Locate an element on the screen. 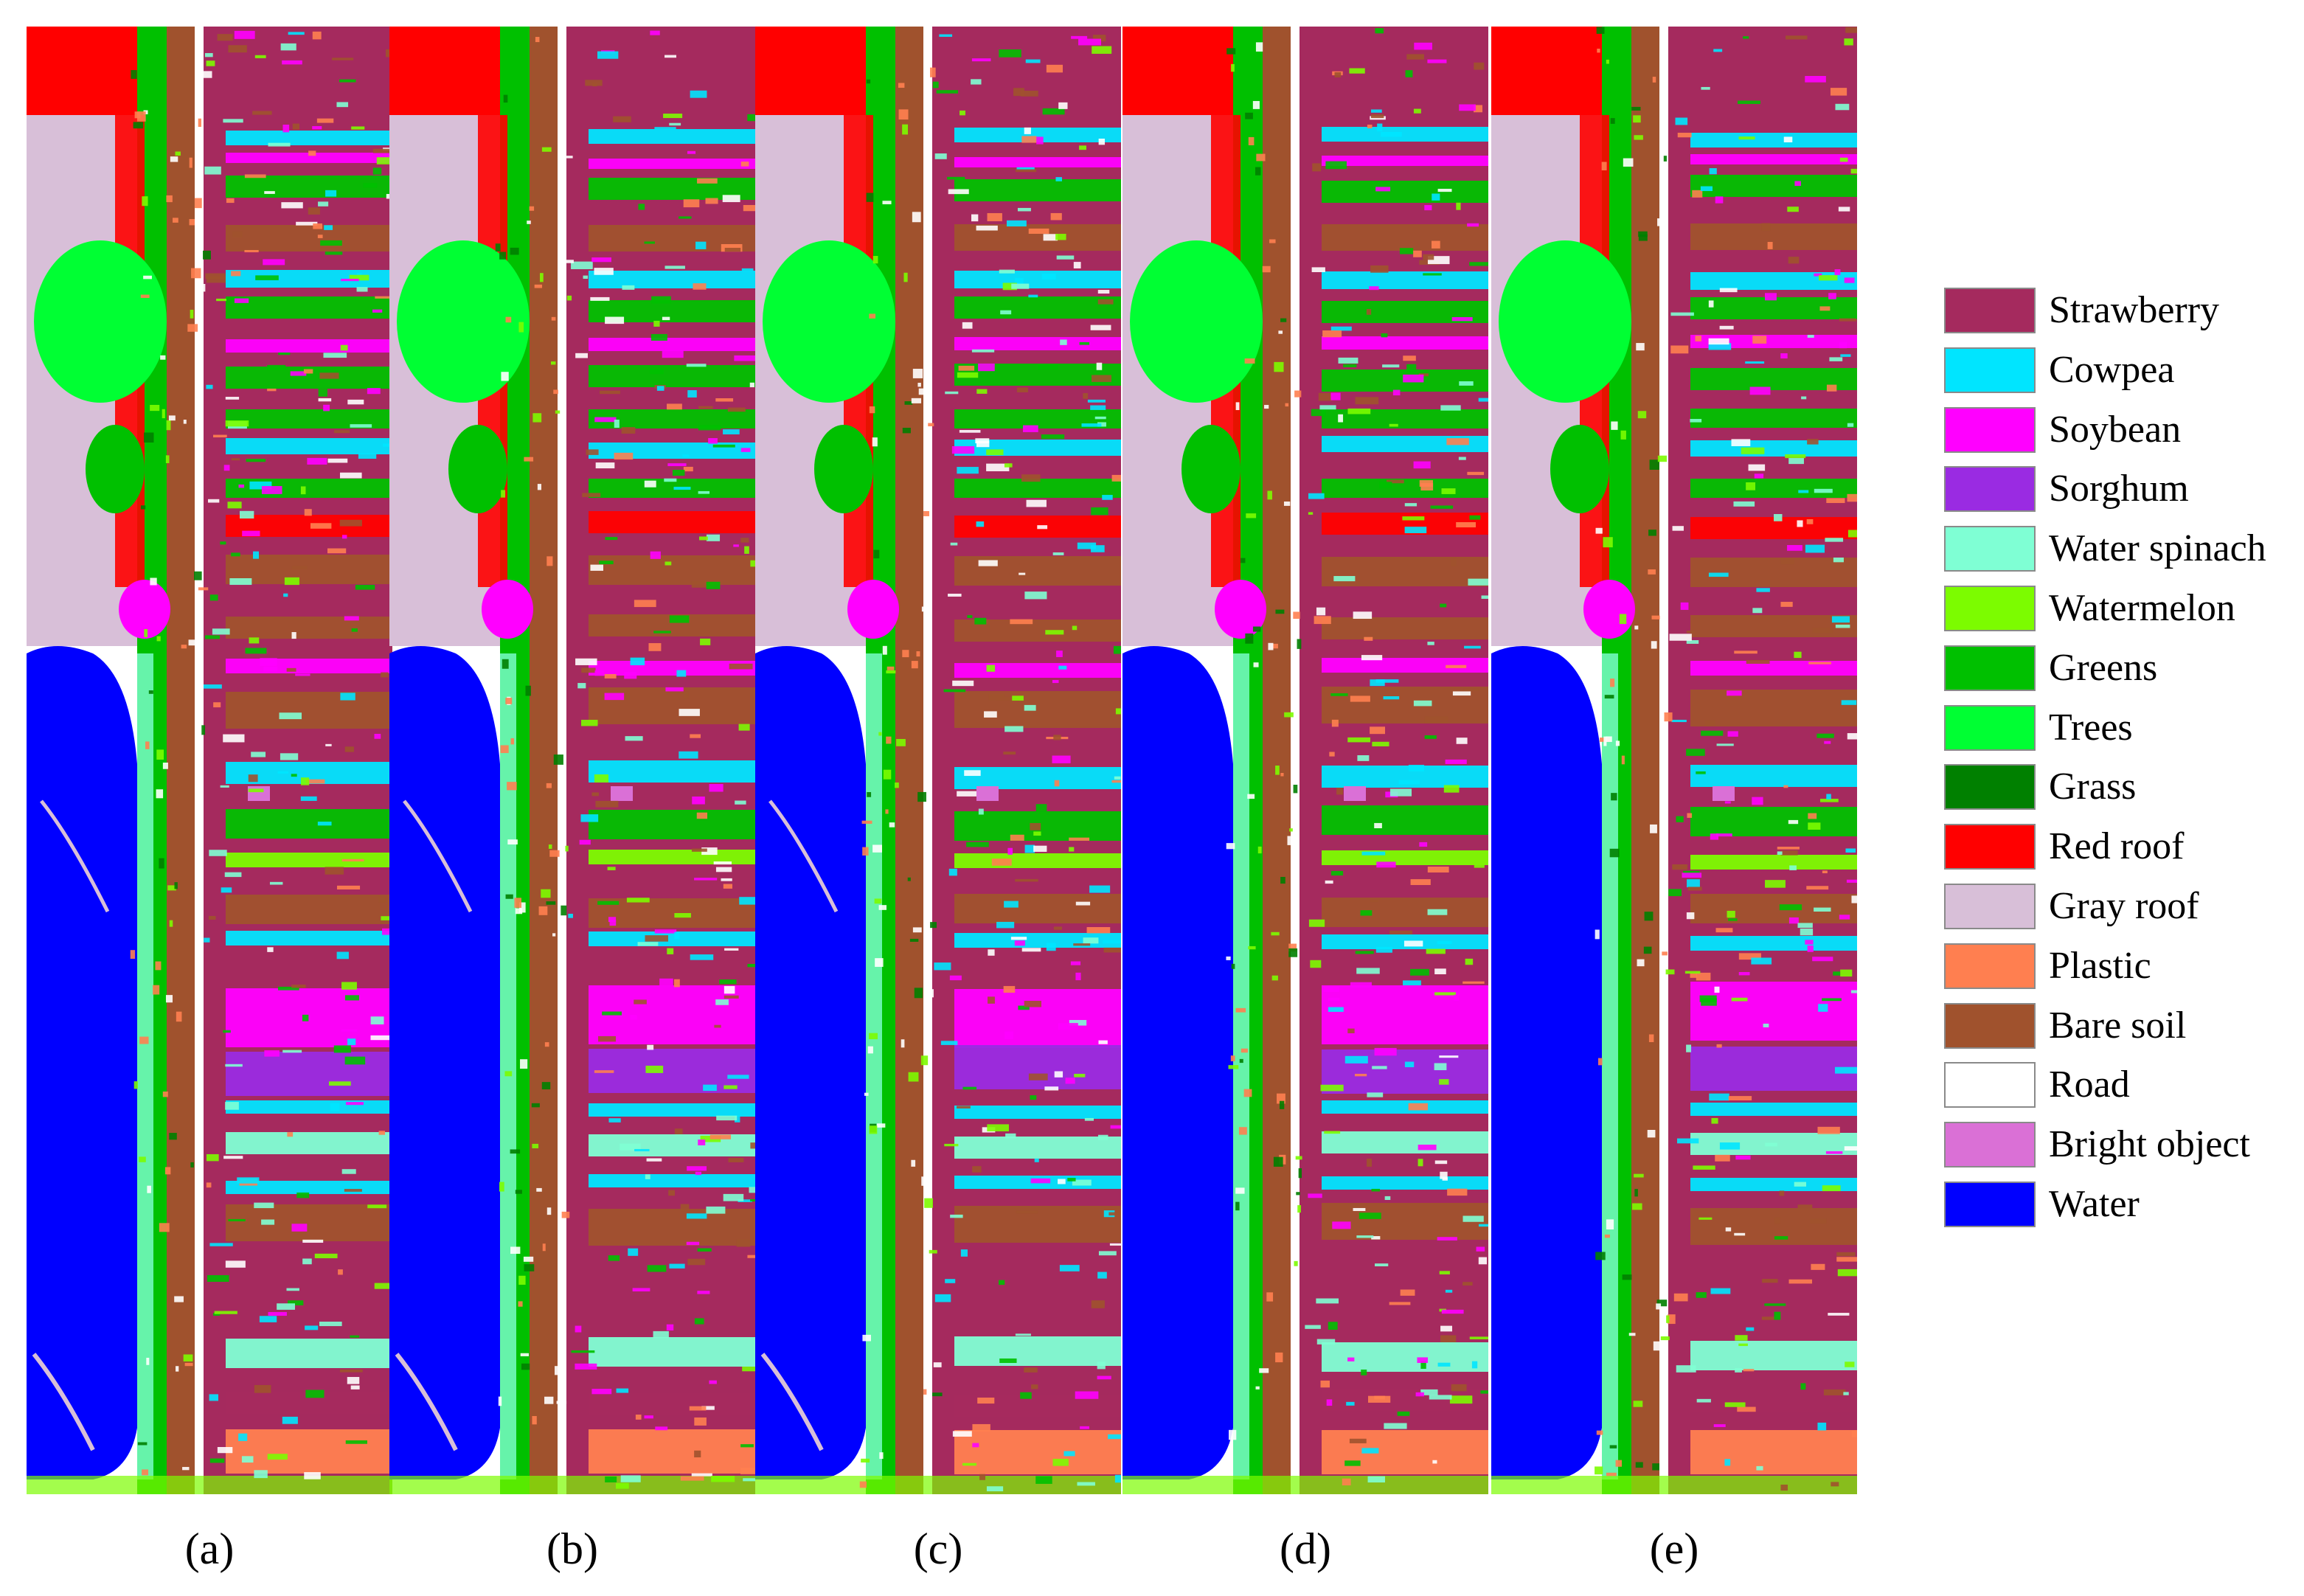 The height and width of the screenshot is (1596, 2304). legend-item-watermelon: Watermelon is located at coordinates (2121, 610).